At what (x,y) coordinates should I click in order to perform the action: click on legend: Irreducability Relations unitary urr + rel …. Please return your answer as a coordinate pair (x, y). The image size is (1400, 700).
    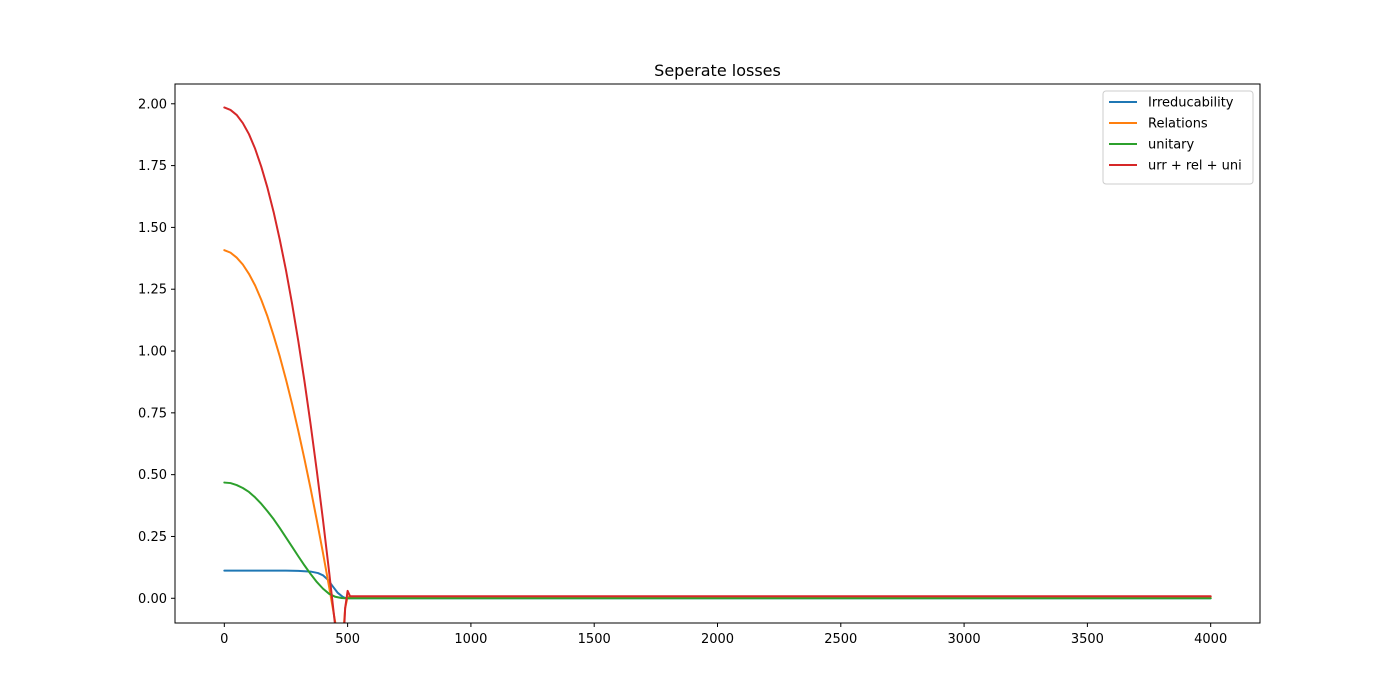
    Looking at the image, I should click on (1178, 137).